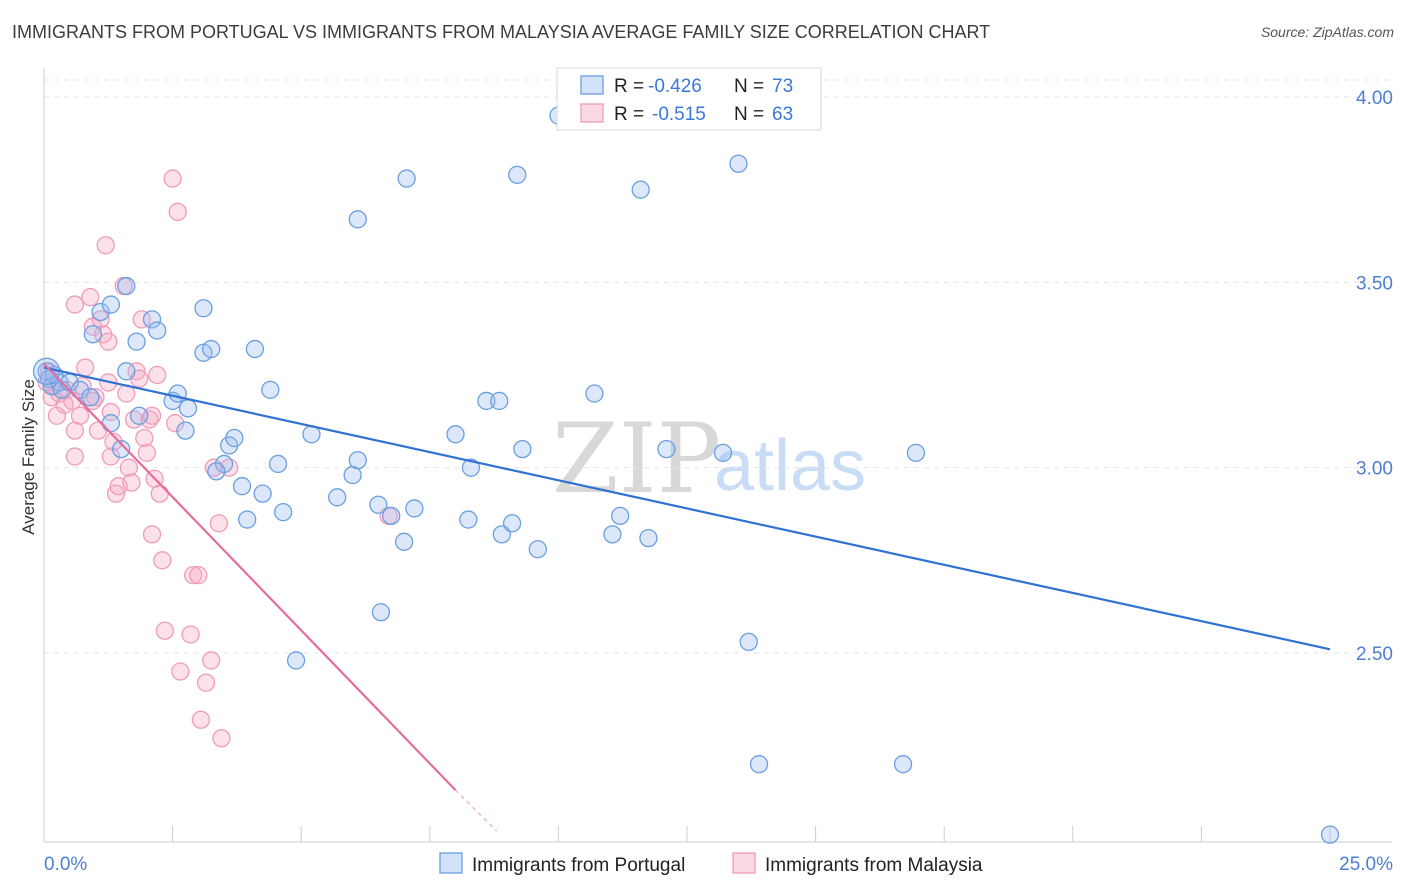 The width and height of the screenshot is (1406, 892). Describe the element at coordinates (675, 86) in the screenshot. I see `legend-r-portugal: -0.426` at that location.